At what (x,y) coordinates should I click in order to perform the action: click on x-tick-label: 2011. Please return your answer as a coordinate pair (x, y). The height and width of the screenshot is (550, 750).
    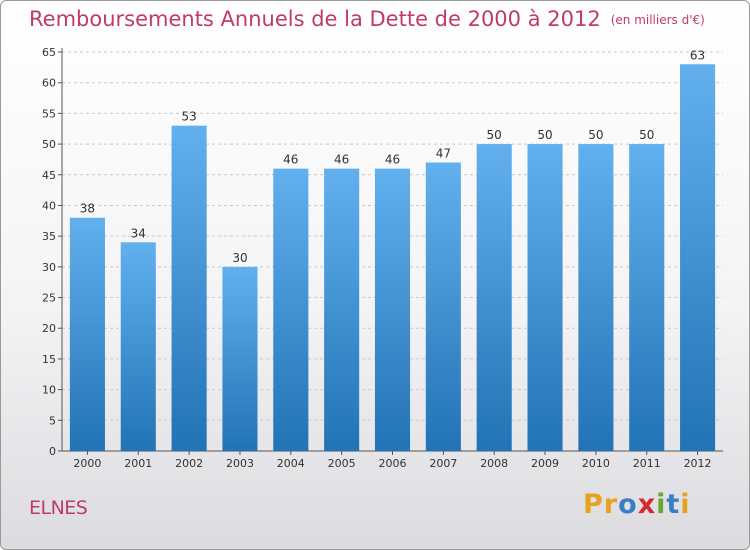
    Looking at the image, I should click on (647, 463).